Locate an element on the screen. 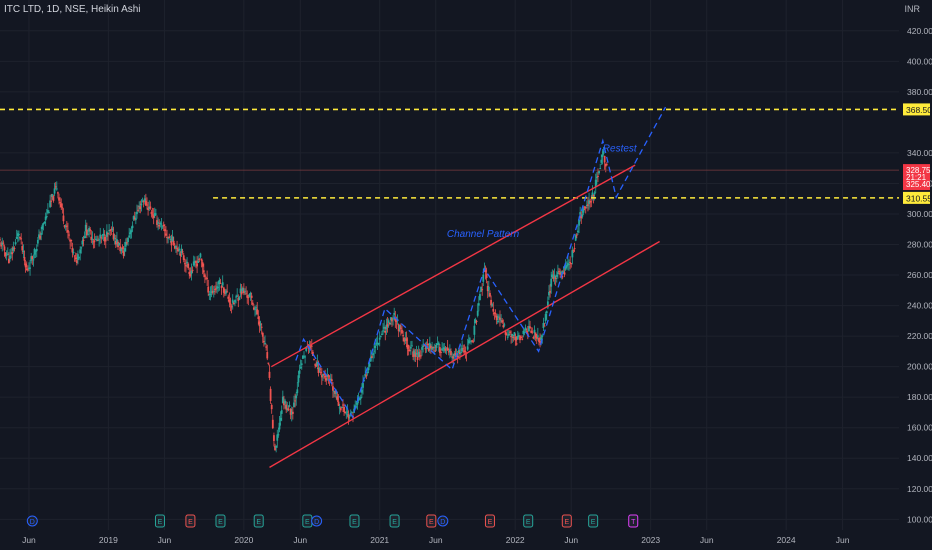 Image resolution: width=932 pixels, height=550 pixels. price-tick-label: 120.00 is located at coordinates (919, 489).